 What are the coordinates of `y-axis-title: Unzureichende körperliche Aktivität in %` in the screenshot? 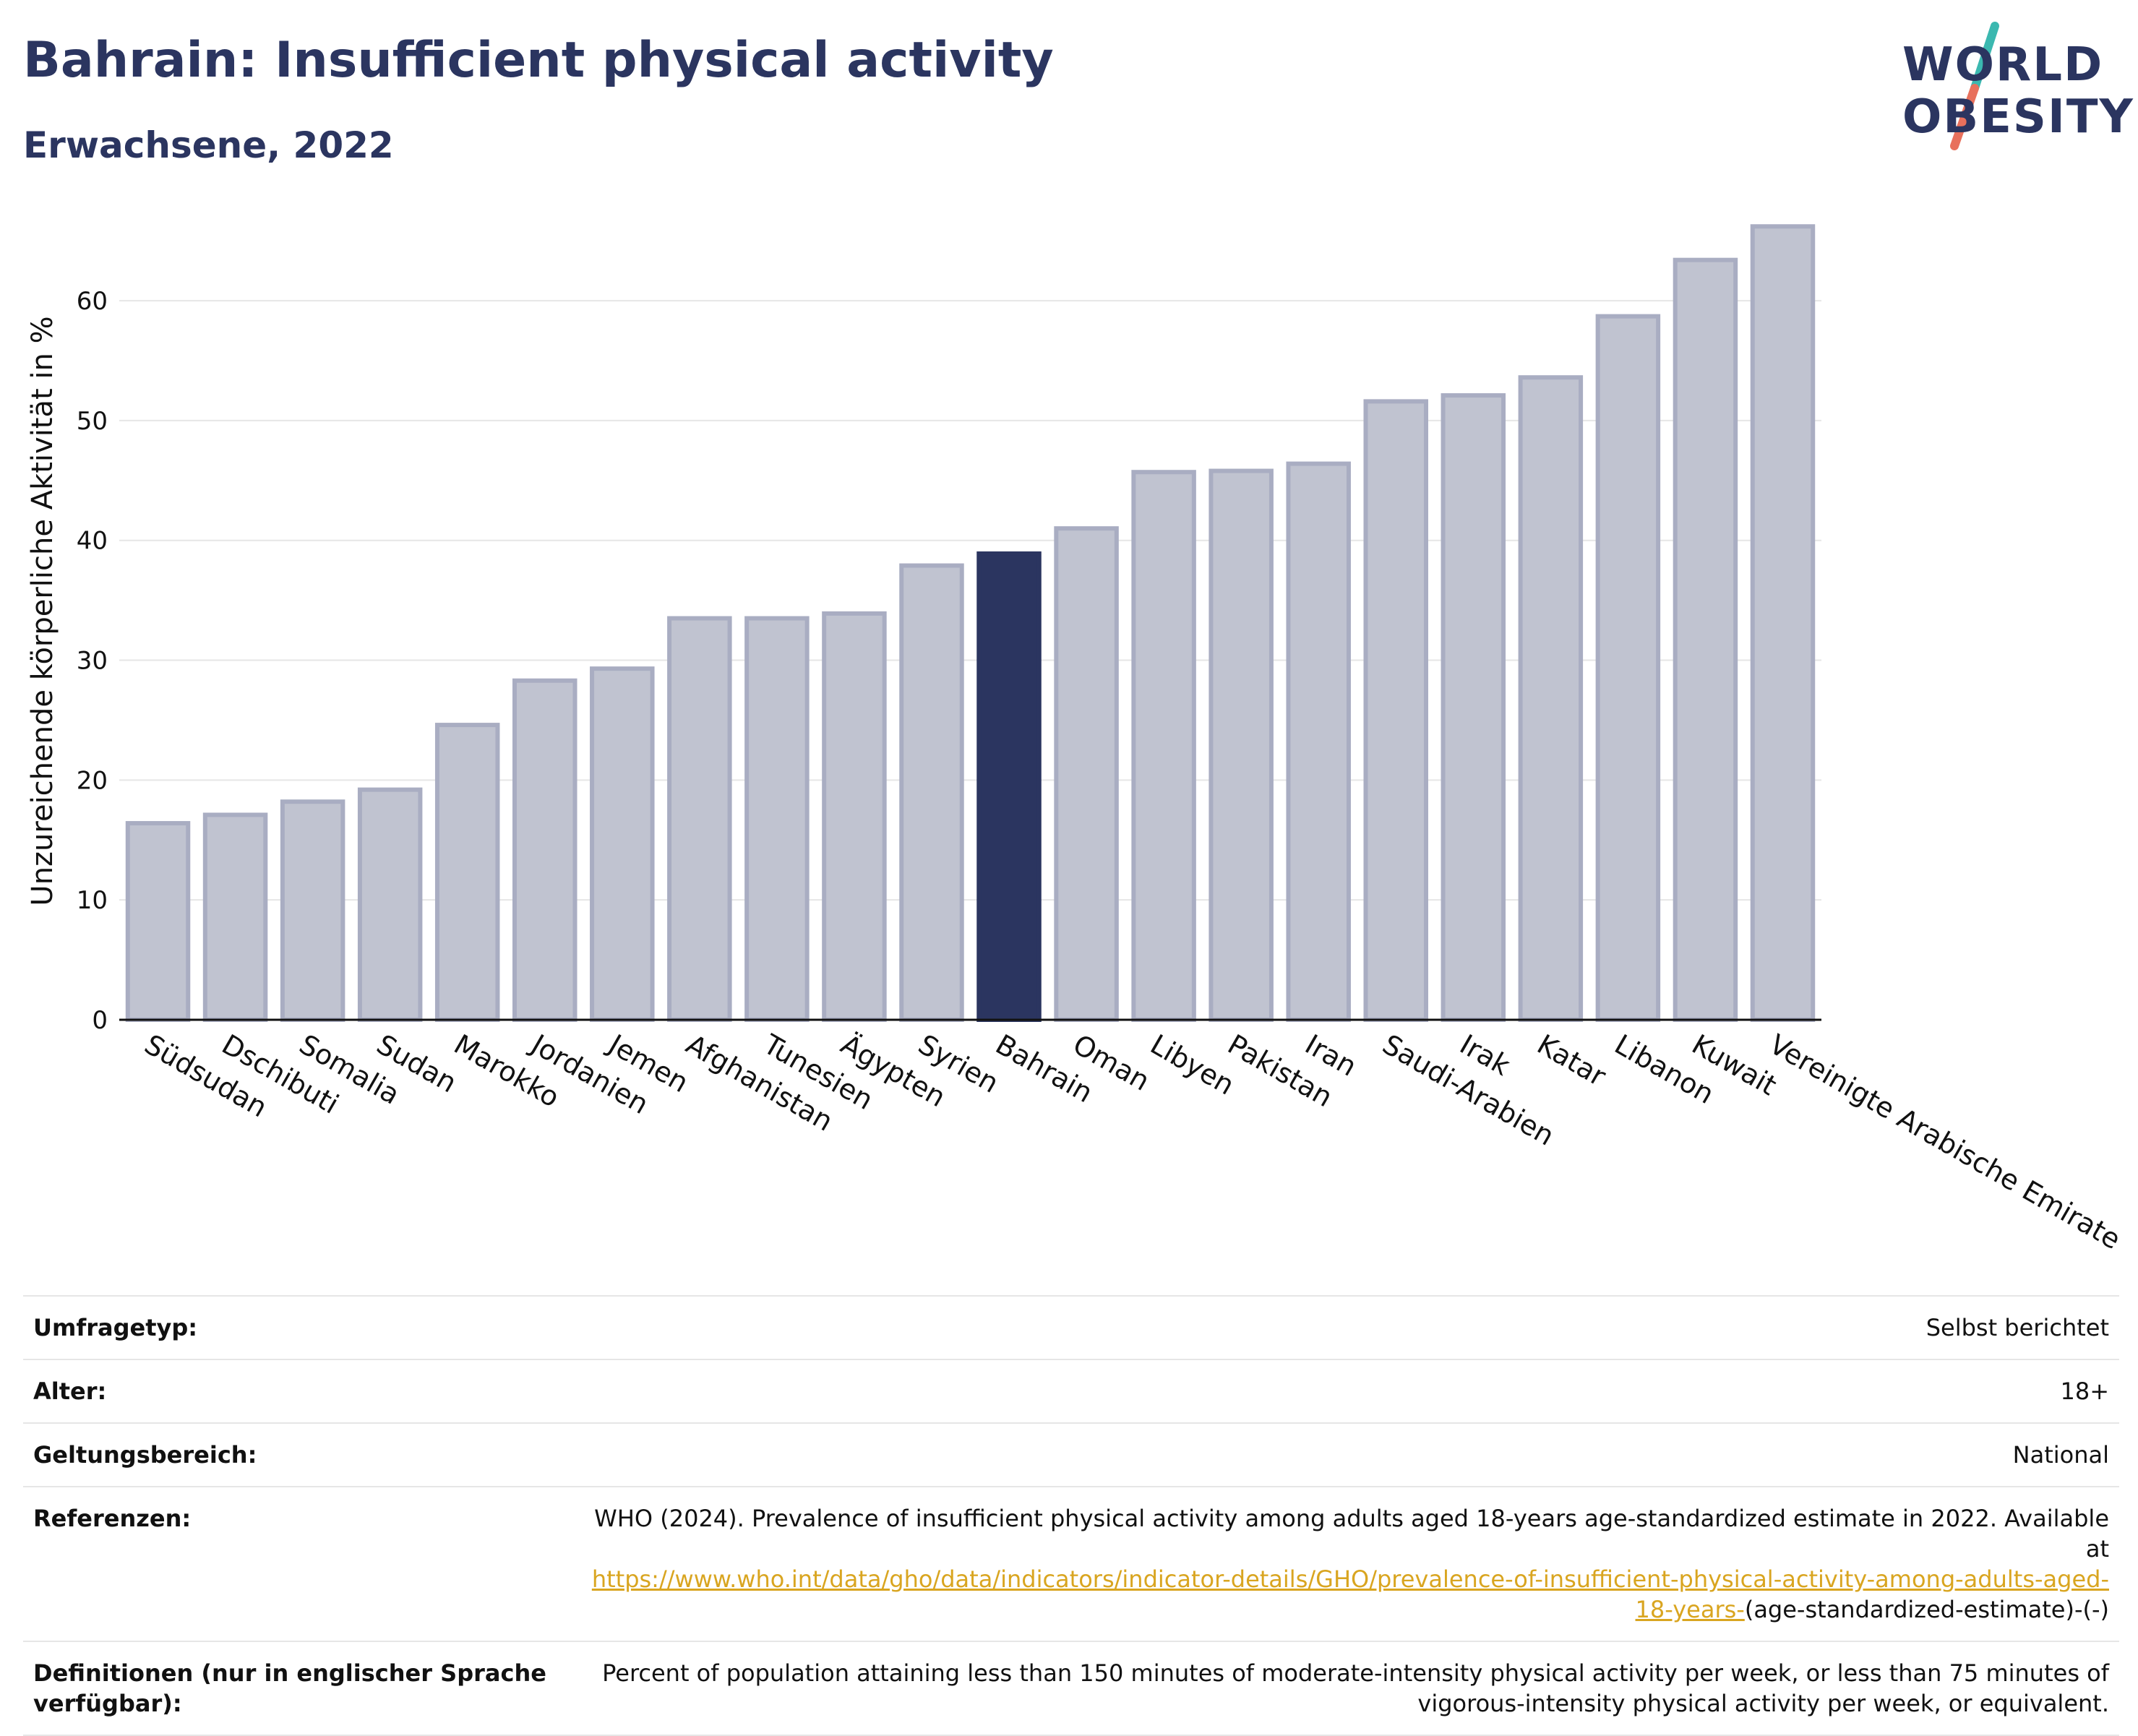 It's located at (42, 611).